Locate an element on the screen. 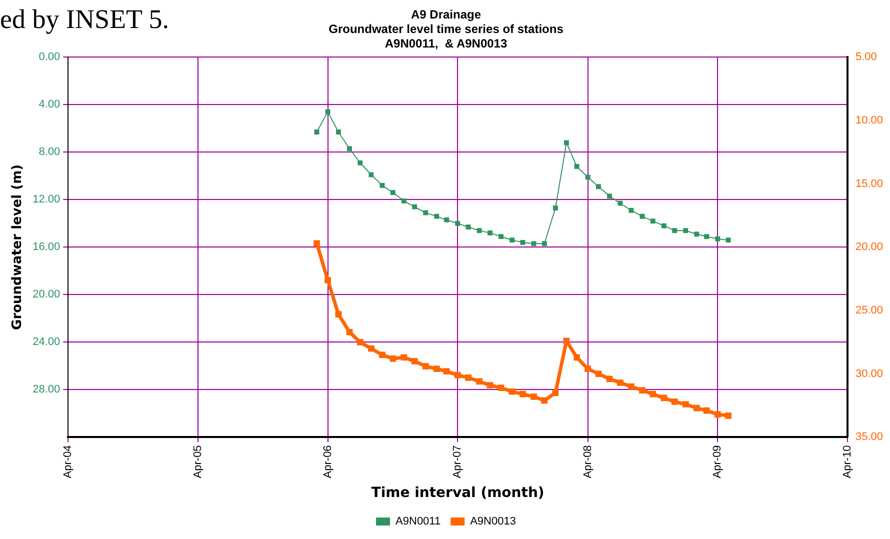 Image resolution: width=890 pixels, height=539 pixels. y2-tick-label: 15.00 is located at coordinates (869, 184).